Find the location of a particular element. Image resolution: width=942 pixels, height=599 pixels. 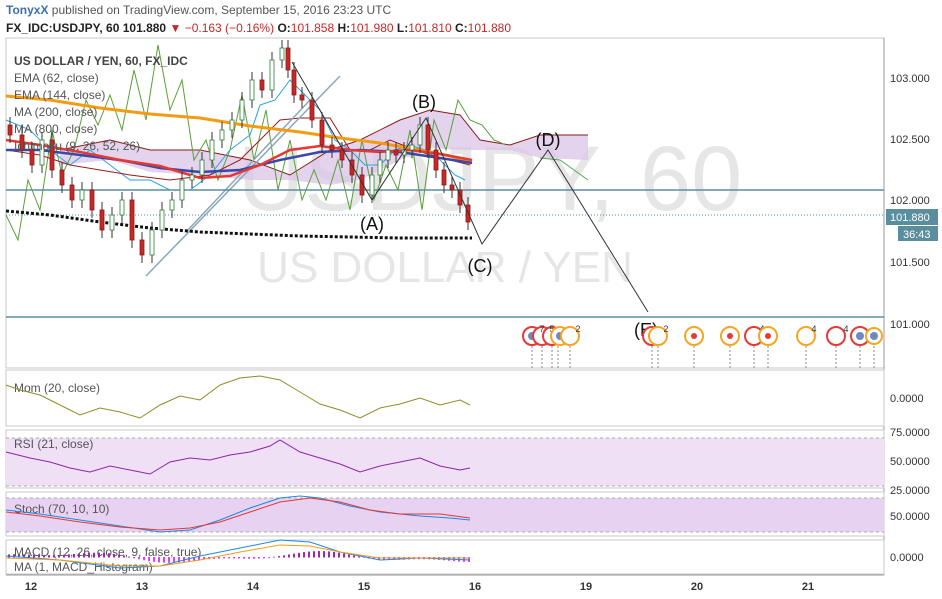

bar-countdown: 36:43 is located at coordinates (917, 235).